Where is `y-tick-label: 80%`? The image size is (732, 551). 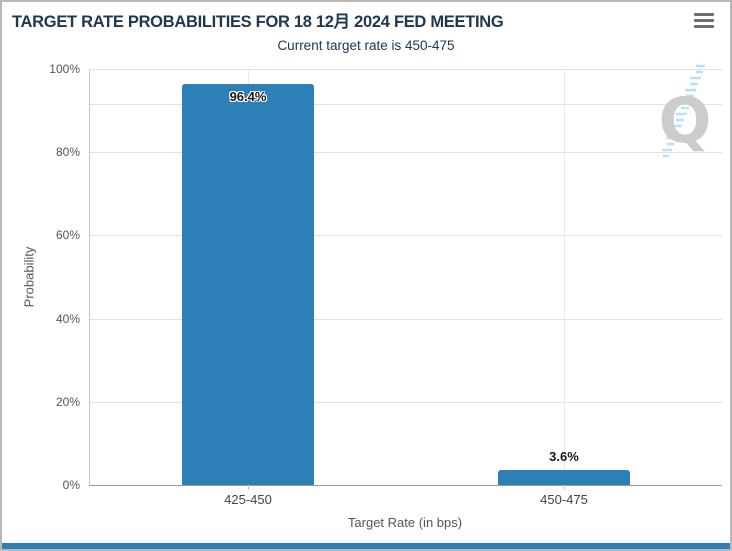
y-tick-label: 80% is located at coordinates (67, 152).